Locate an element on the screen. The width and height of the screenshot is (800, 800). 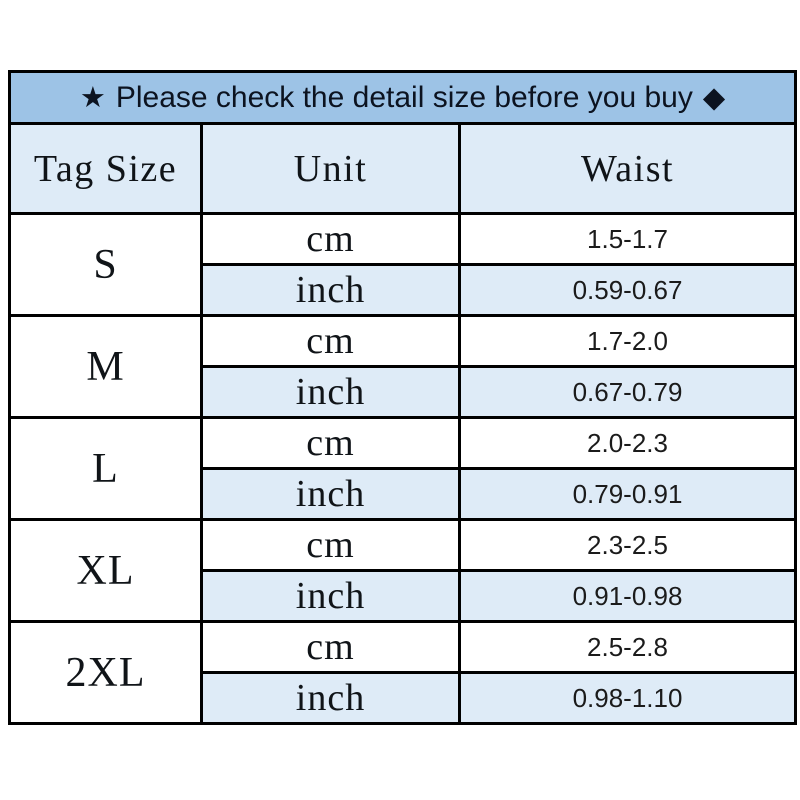
waist-value-cell: 0.91-0.98 is located at coordinates (627, 596).